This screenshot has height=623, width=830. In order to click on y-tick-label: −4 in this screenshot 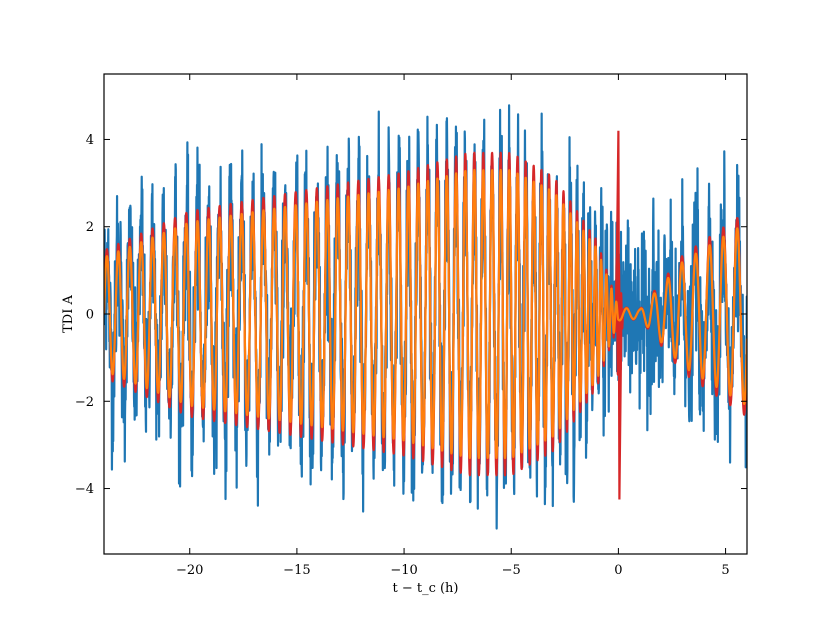, I will do `click(84, 489)`.